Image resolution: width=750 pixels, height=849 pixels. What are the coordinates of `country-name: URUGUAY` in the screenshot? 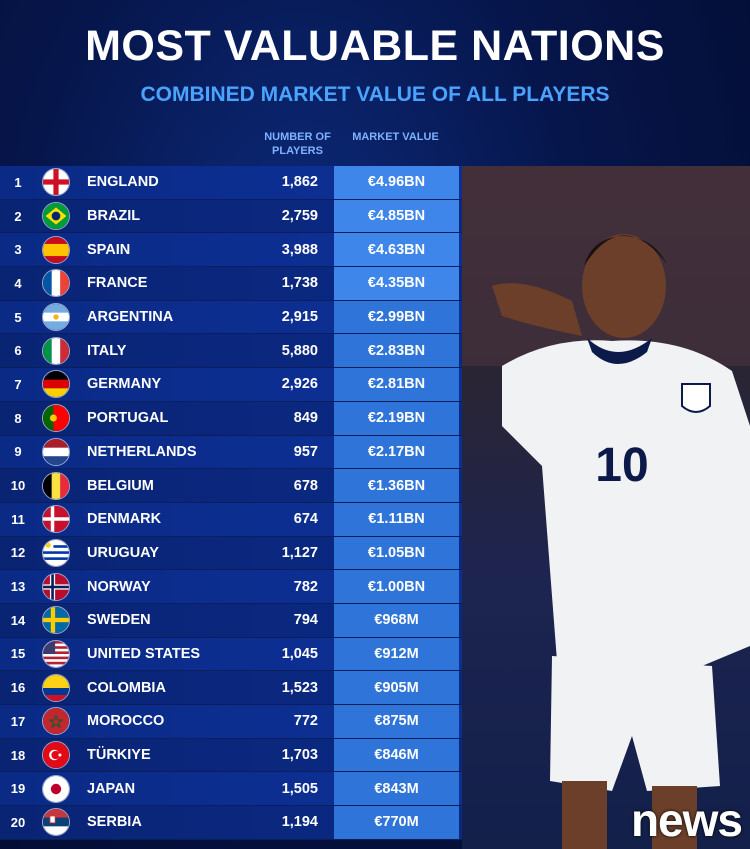 It's located at (123, 552).